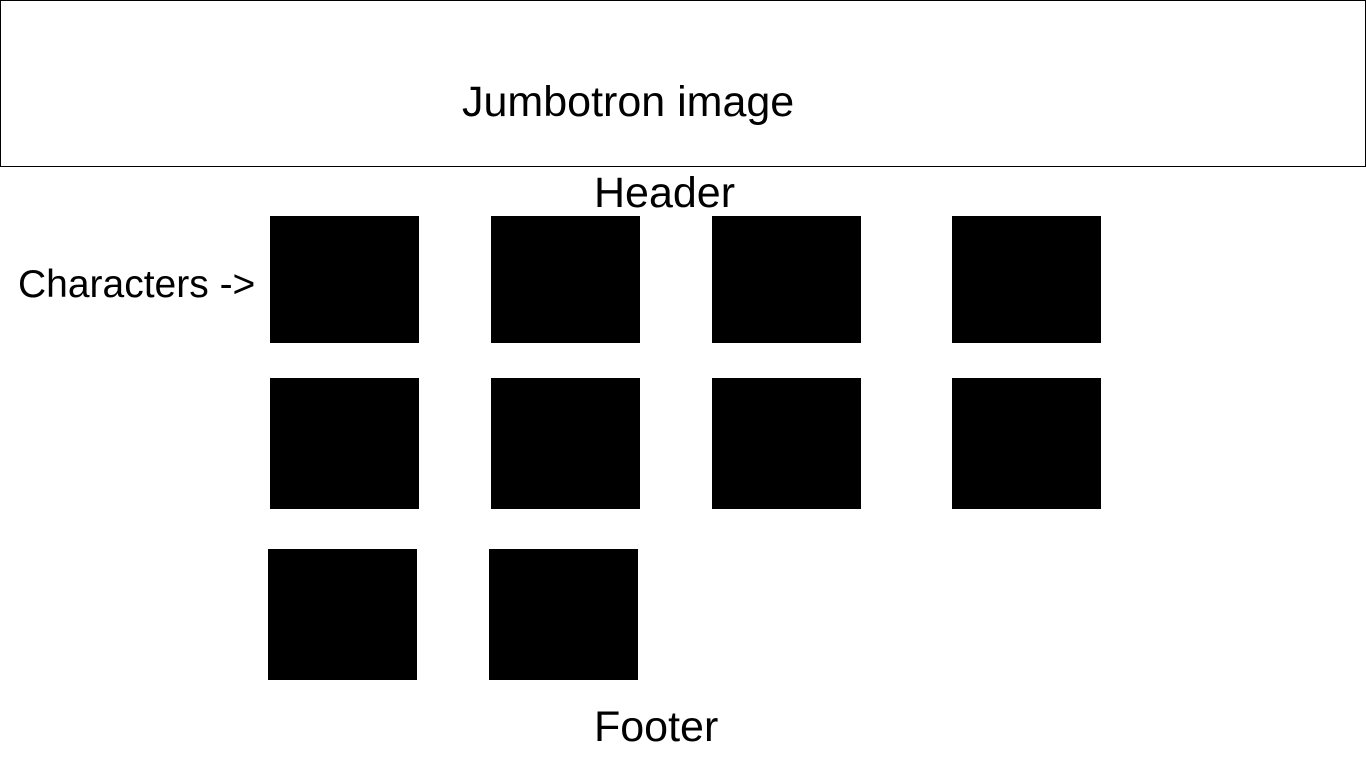 This screenshot has width=1366, height=768. What do you see at coordinates (137, 284) in the screenshot?
I see `characters-label: Characters ->` at bounding box center [137, 284].